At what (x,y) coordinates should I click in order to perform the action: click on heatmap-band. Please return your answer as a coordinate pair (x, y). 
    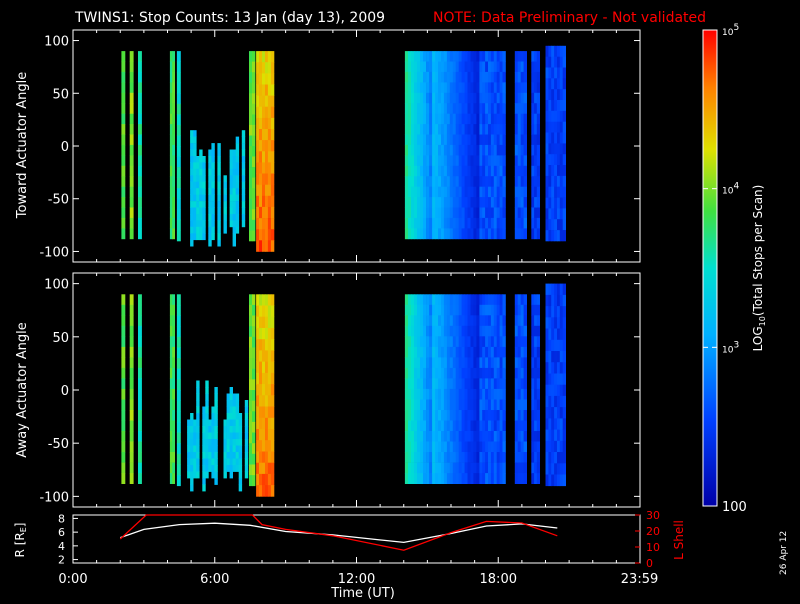
    Looking at the image, I should click on (131, 145).